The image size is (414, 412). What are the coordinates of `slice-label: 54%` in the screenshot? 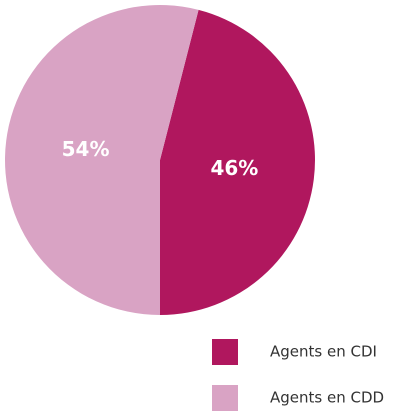 It's located at (86, 149).